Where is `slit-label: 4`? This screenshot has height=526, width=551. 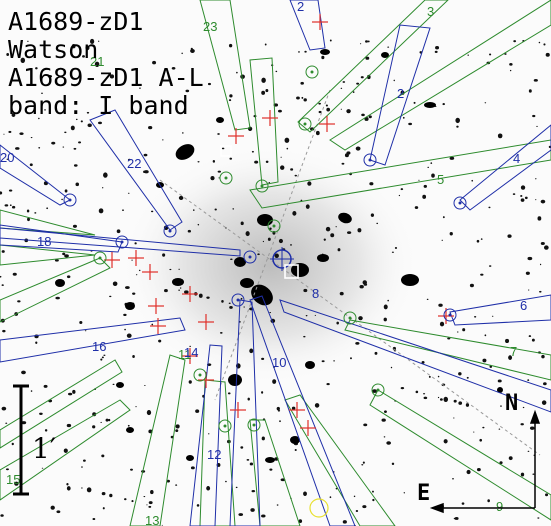
slit-label: 4 is located at coordinates (516, 158).